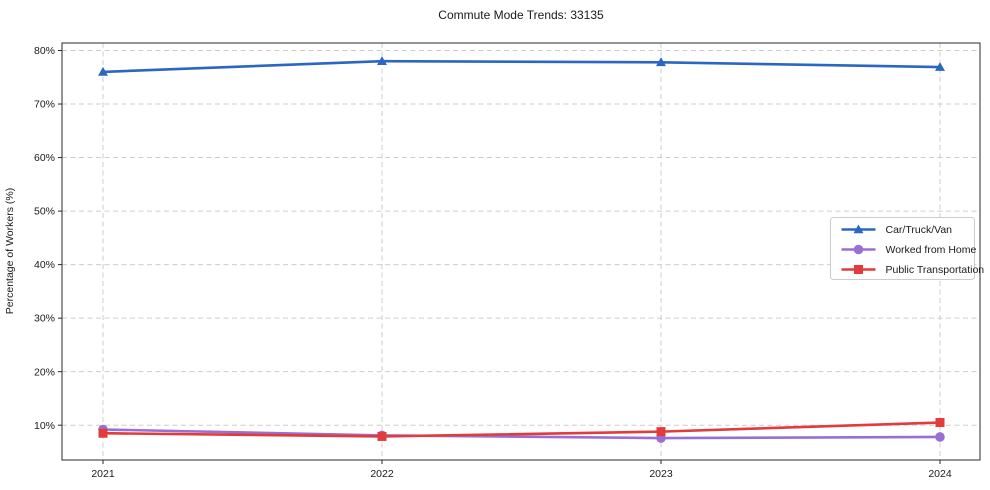  Describe the element at coordinates (858, 249) in the screenshot. I see `legend-marker-circle` at that location.